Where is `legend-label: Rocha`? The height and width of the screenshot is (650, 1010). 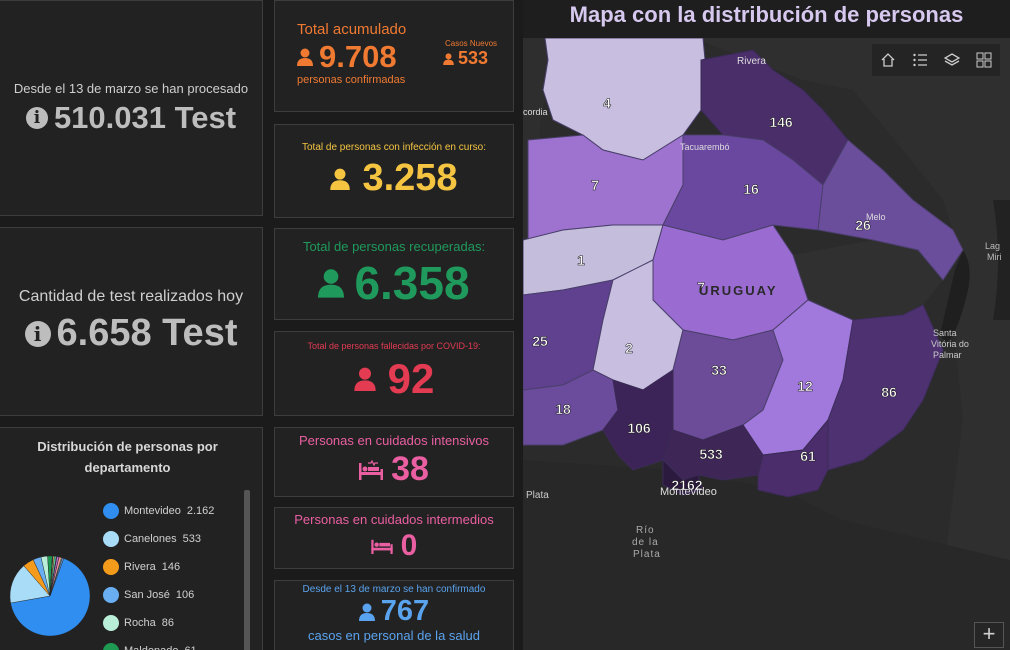 legend-label: Rocha is located at coordinates (140, 623).